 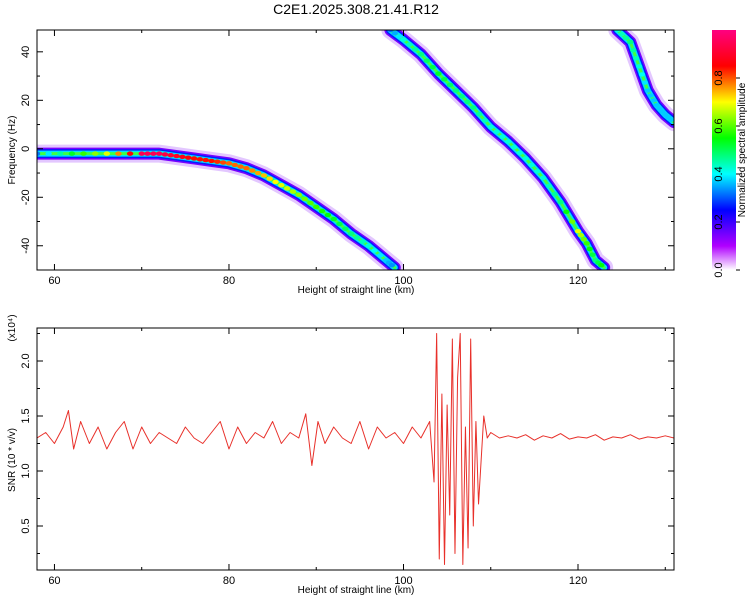 I want to click on y-tick-label: 1.0, so click(x=26, y=470).